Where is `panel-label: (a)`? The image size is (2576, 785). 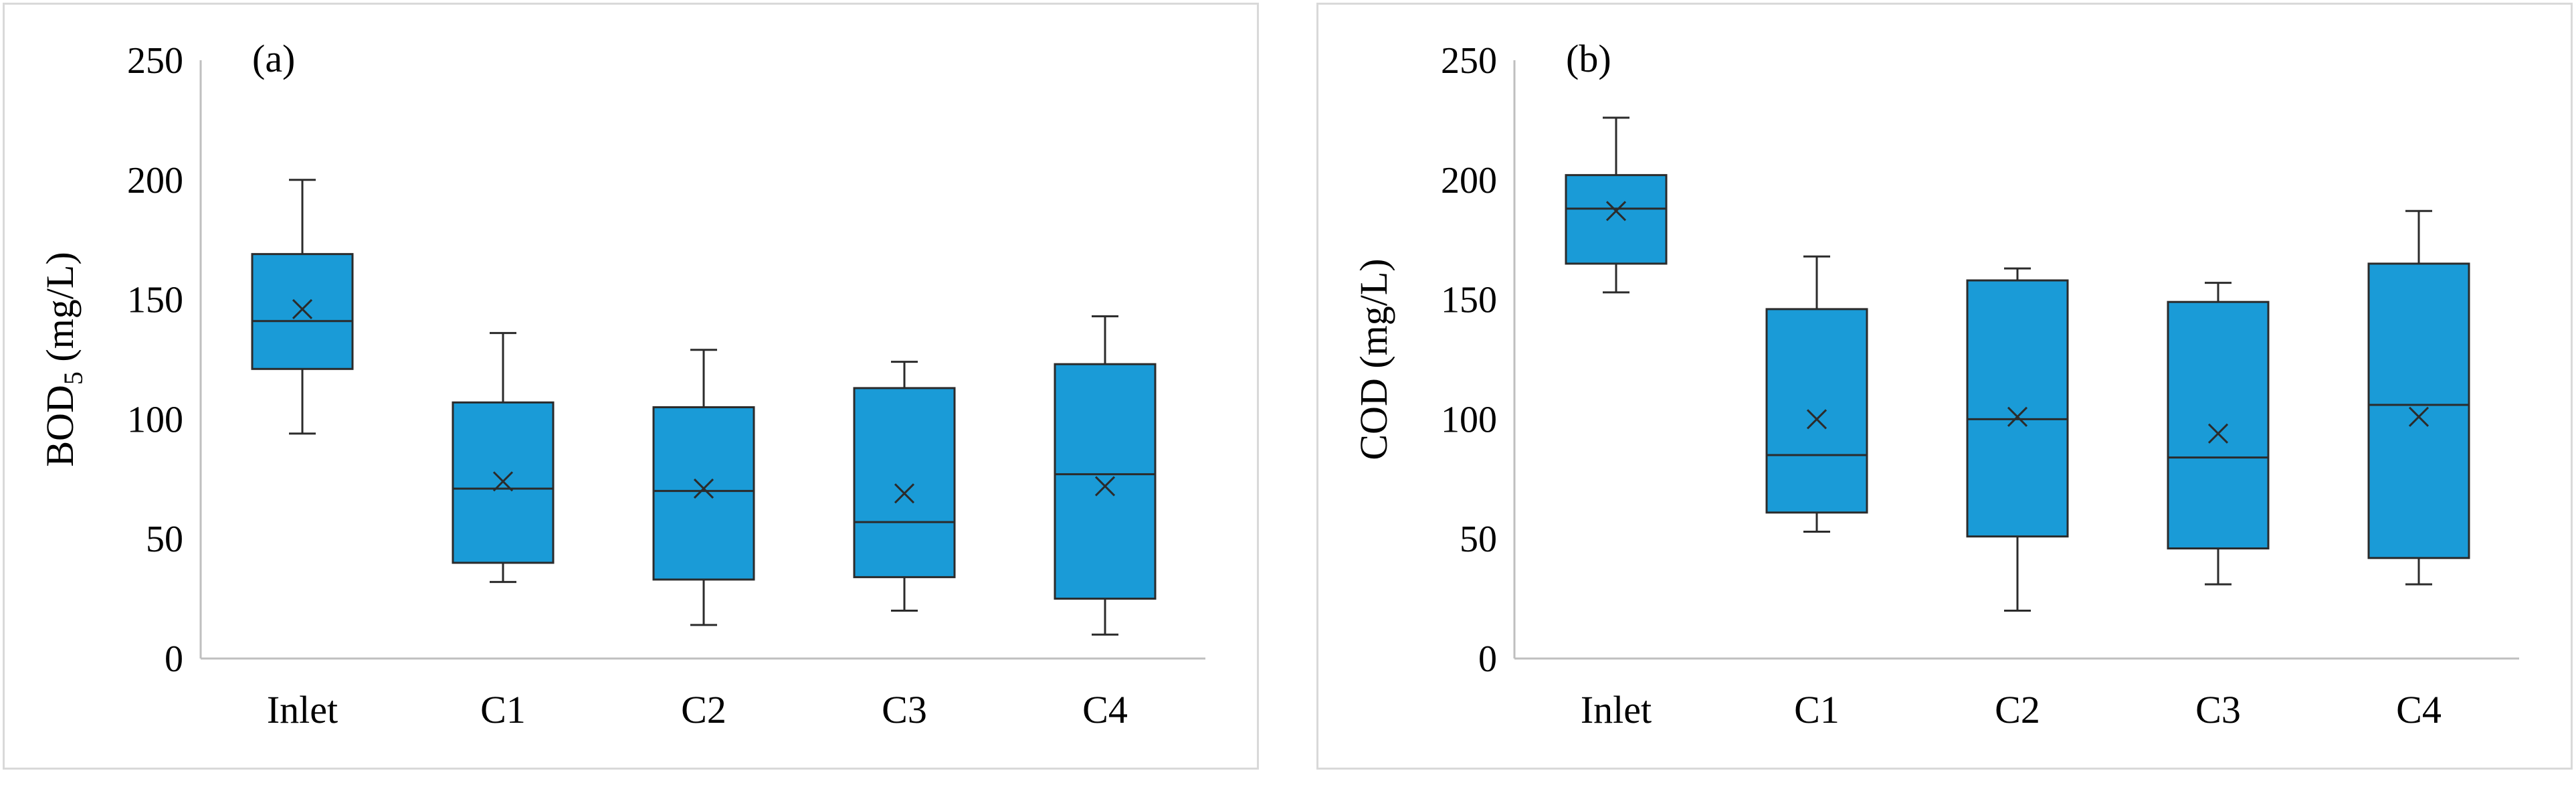
panel-label: (a) is located at coordinates (273, 58).